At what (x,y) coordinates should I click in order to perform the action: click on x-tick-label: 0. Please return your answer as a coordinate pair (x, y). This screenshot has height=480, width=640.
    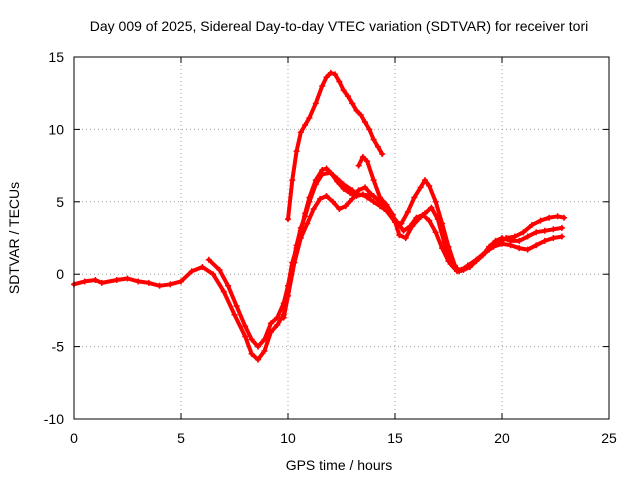
    Looking at the image, I should click on (74, 438).